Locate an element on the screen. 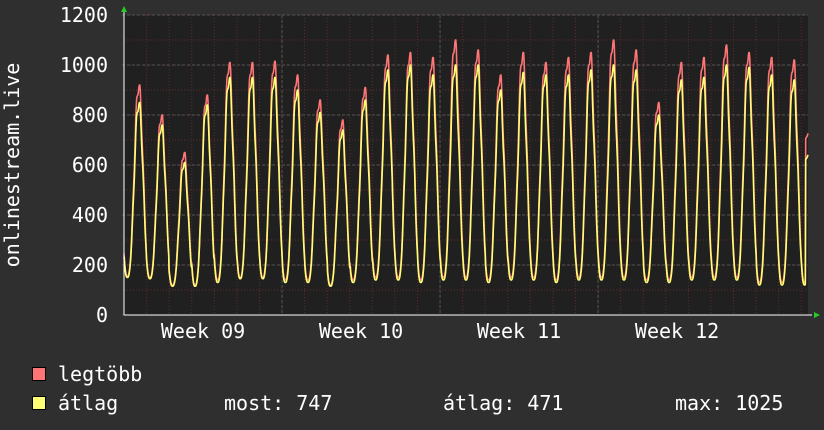 The image size is (824, 430). legend-swatch-avg is located at coordinates (39, 403).